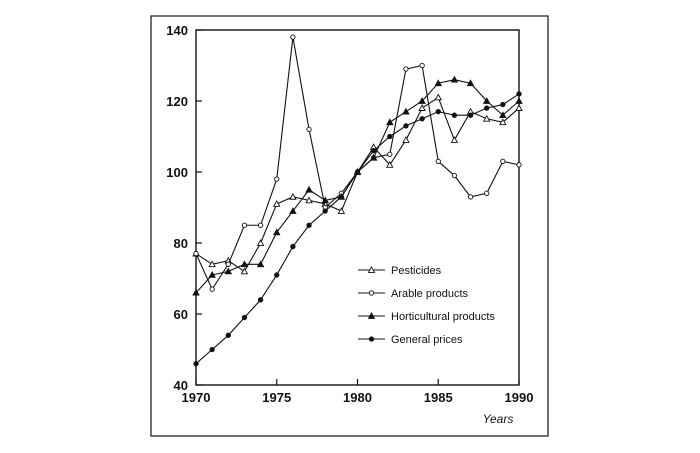 Image resolution: width=700 pixels, height=453 pixels. I want to click on y-tick-label: 140, so click(177, 30).